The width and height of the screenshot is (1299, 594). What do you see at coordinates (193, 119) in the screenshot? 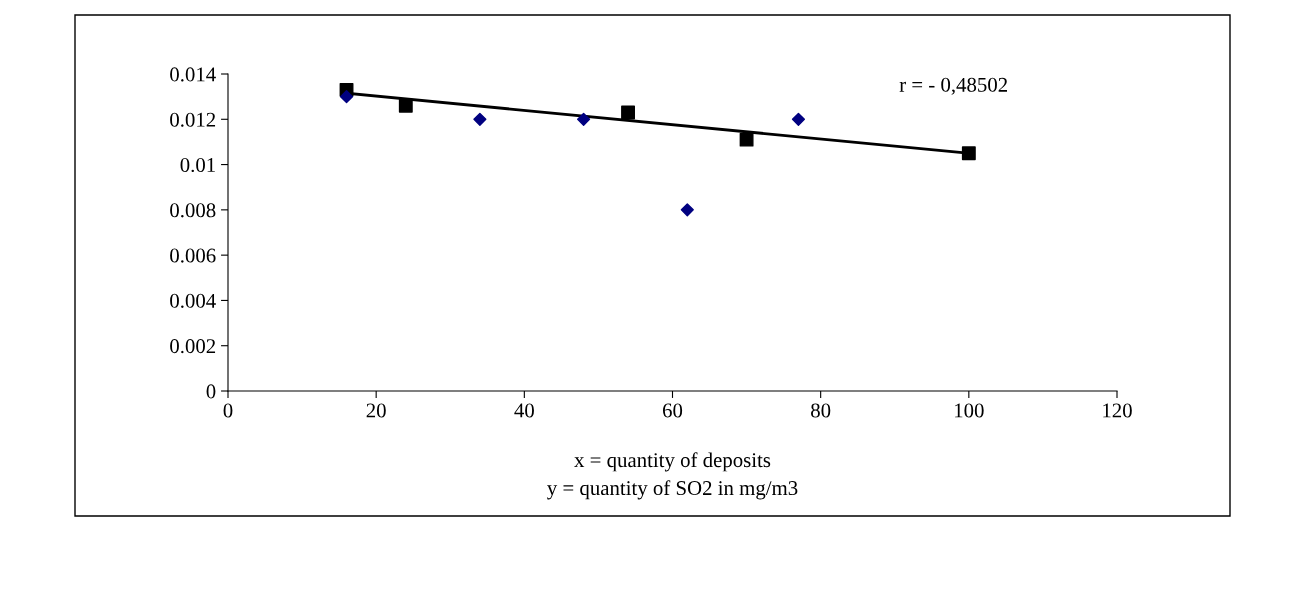
I see `y-tick-label: 0.012` at bounding box center [193, 119].